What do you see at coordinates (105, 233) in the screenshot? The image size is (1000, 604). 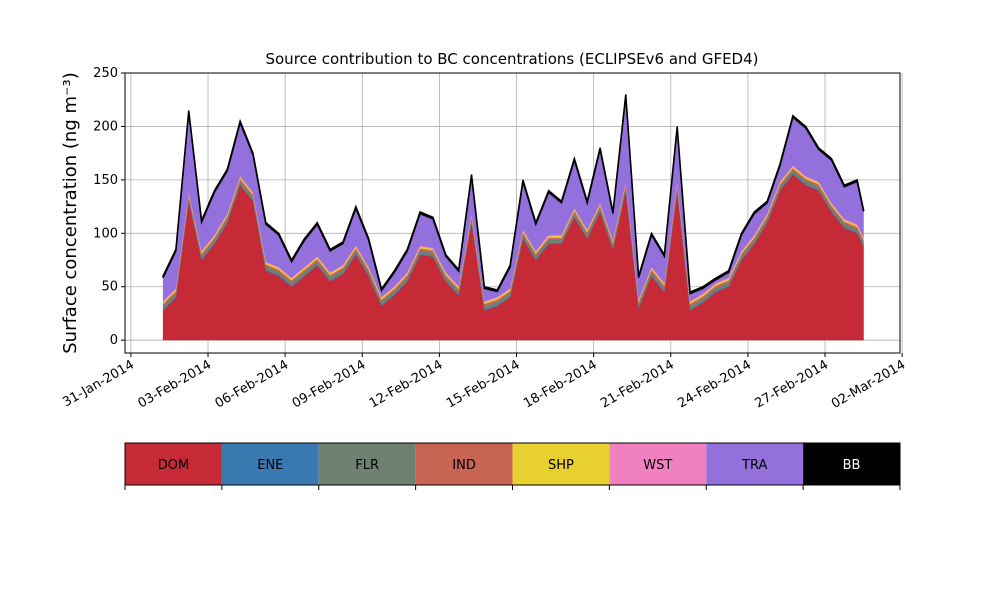 I see `y-tick-label: 100` at bounding box center [105, 233].